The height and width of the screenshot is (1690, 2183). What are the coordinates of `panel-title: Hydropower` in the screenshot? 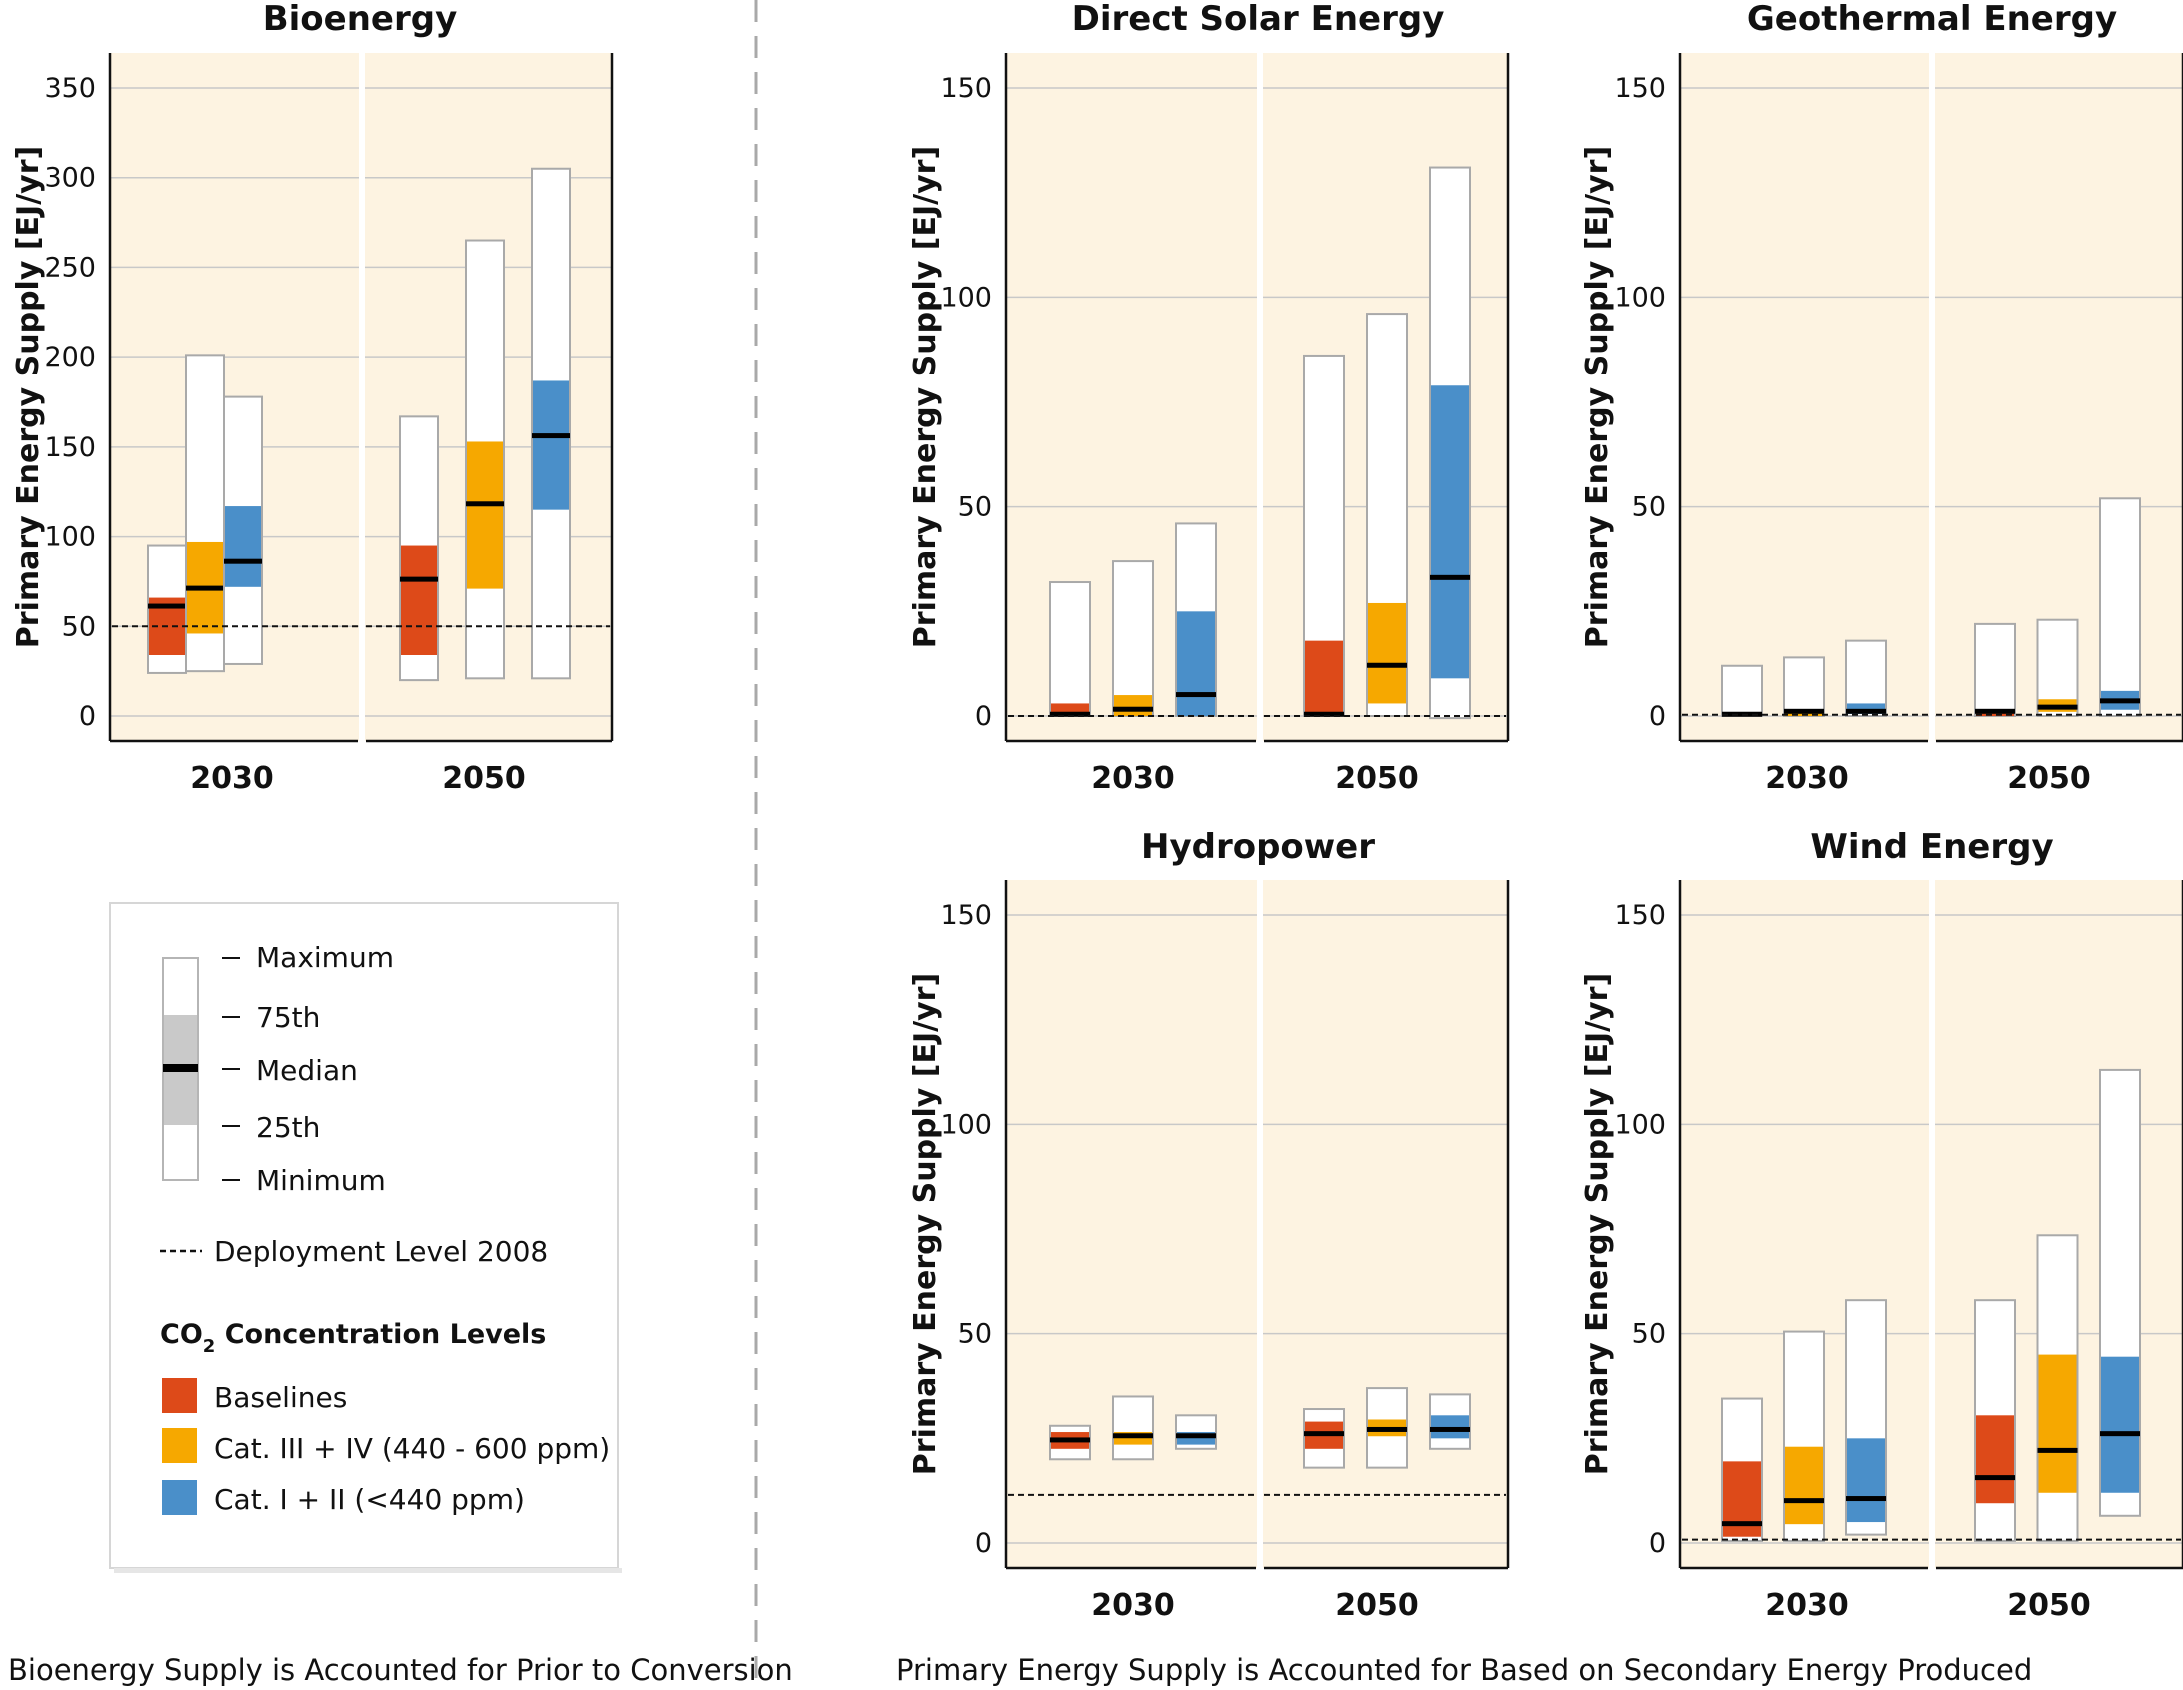 It's located at (1258, 847).